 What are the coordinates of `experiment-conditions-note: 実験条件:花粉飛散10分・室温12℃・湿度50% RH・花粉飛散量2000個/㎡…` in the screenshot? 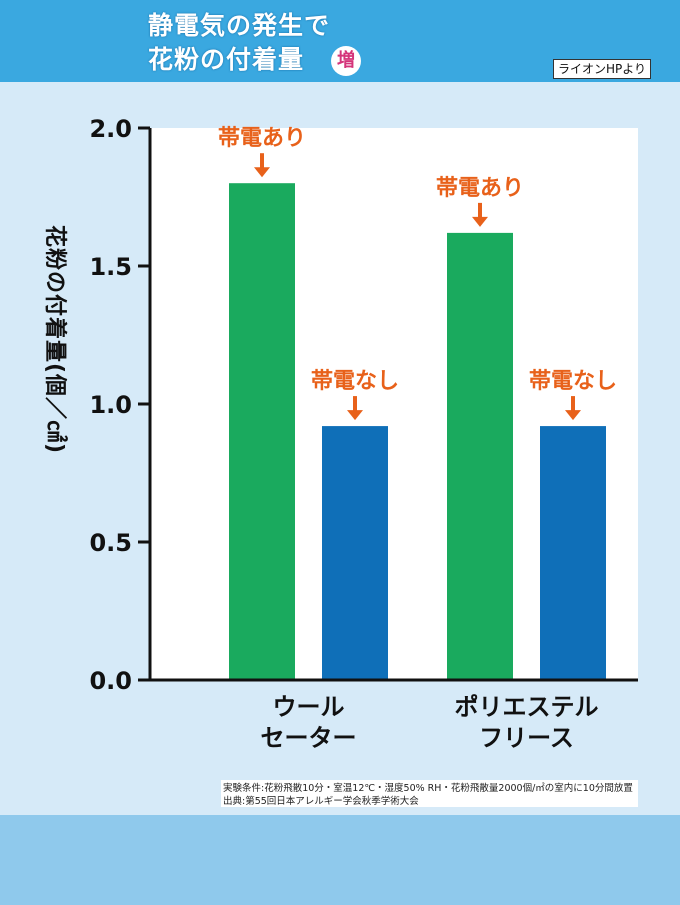 It's located at (429, 787).